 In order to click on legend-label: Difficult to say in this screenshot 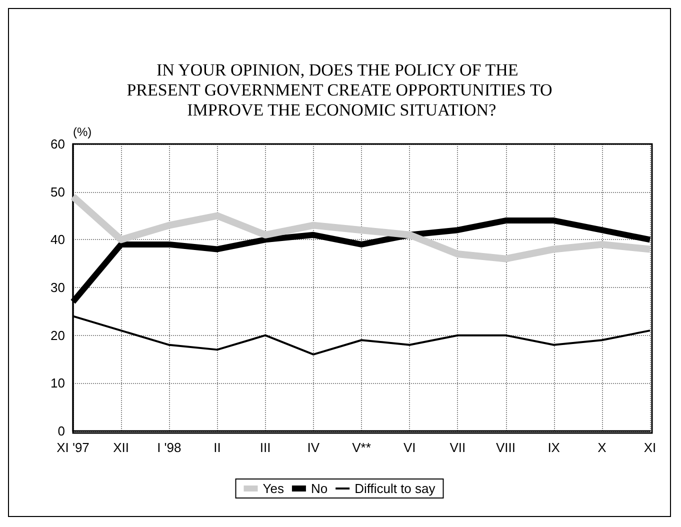, I will do `click(395, 488)`.